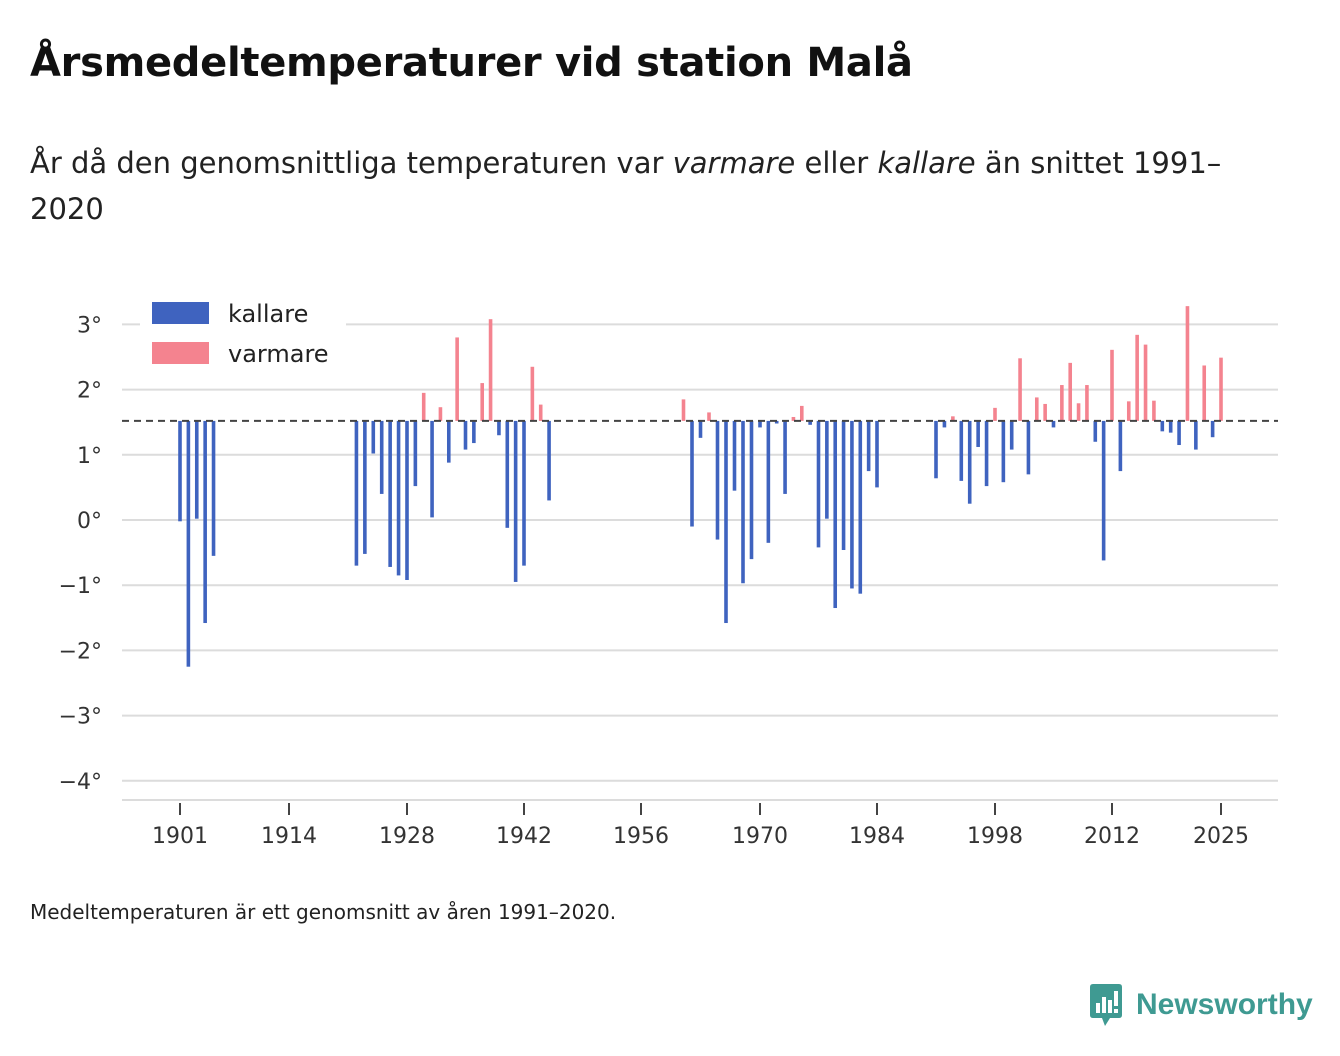 The height and width of the screenshot is (1056, 1340). I want to click on legend-swatch-varmare, so click(180, 353).